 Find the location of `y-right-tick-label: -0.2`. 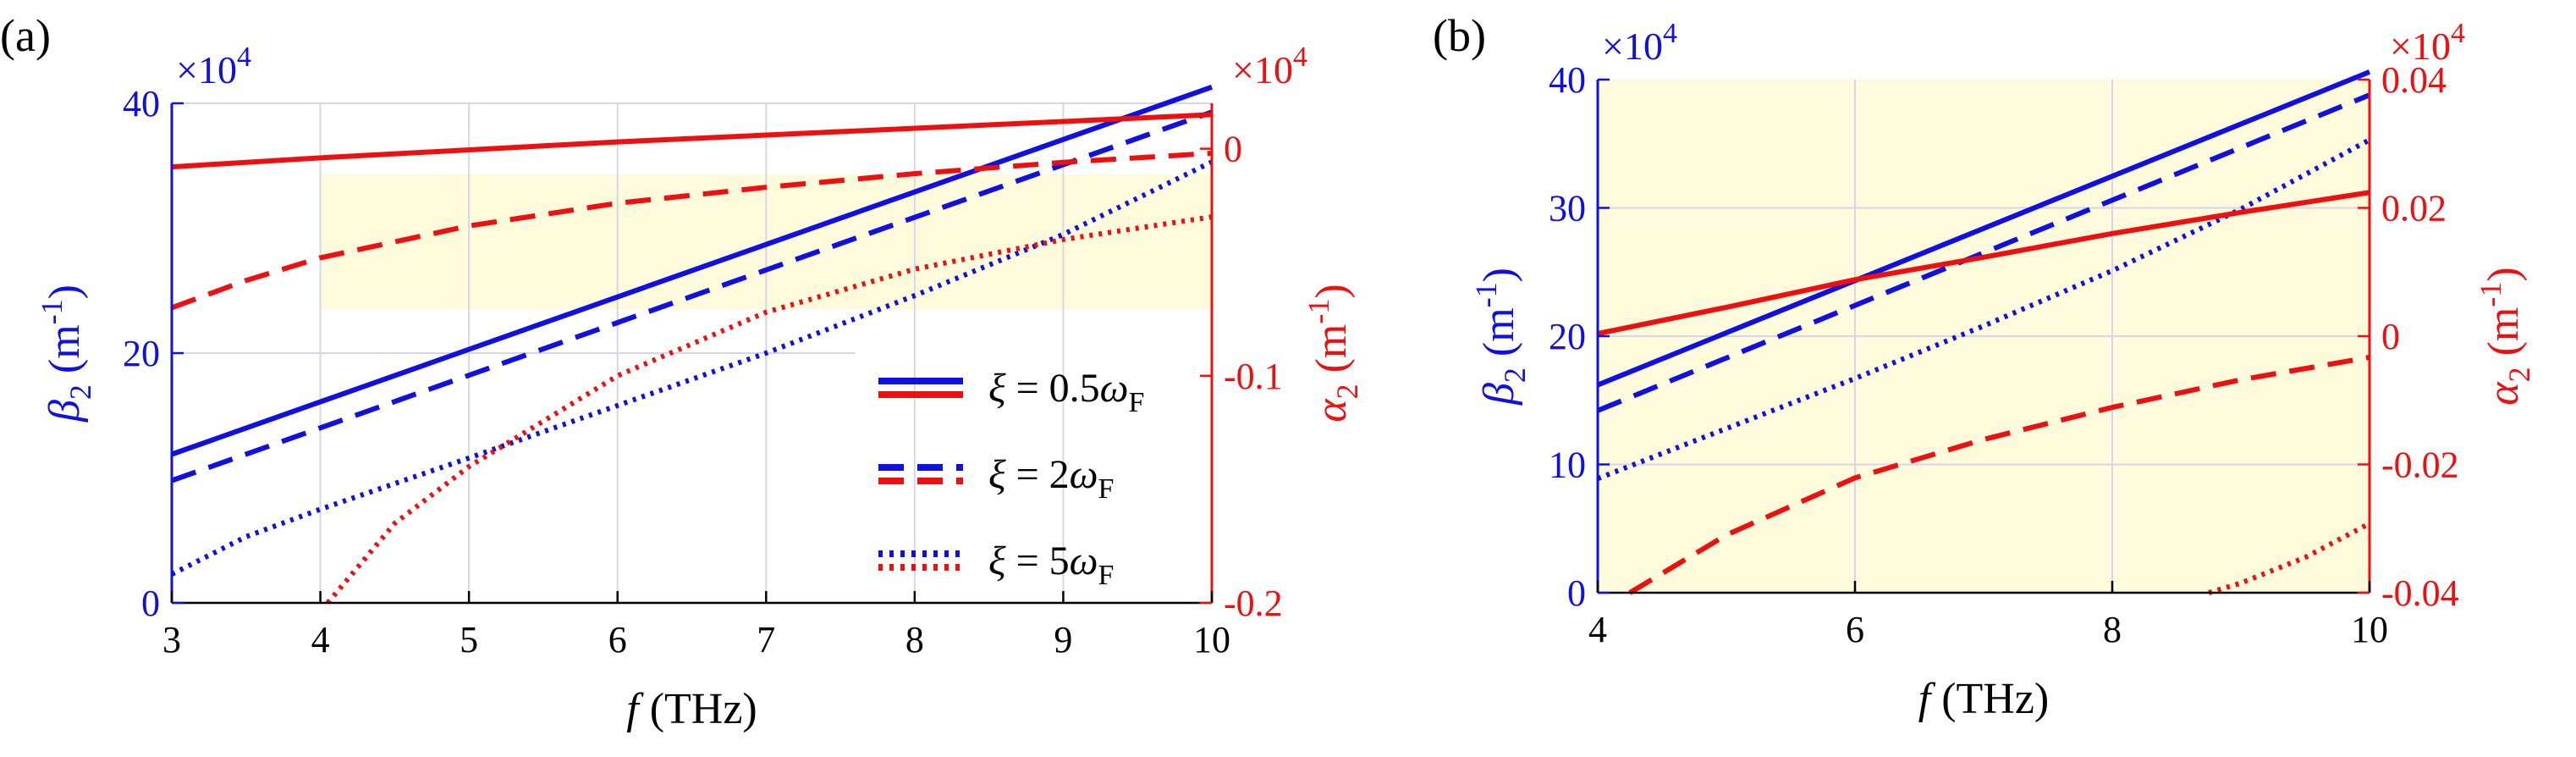

y-right-tick-label: -0.2 is located at coordinates (1253, 603).